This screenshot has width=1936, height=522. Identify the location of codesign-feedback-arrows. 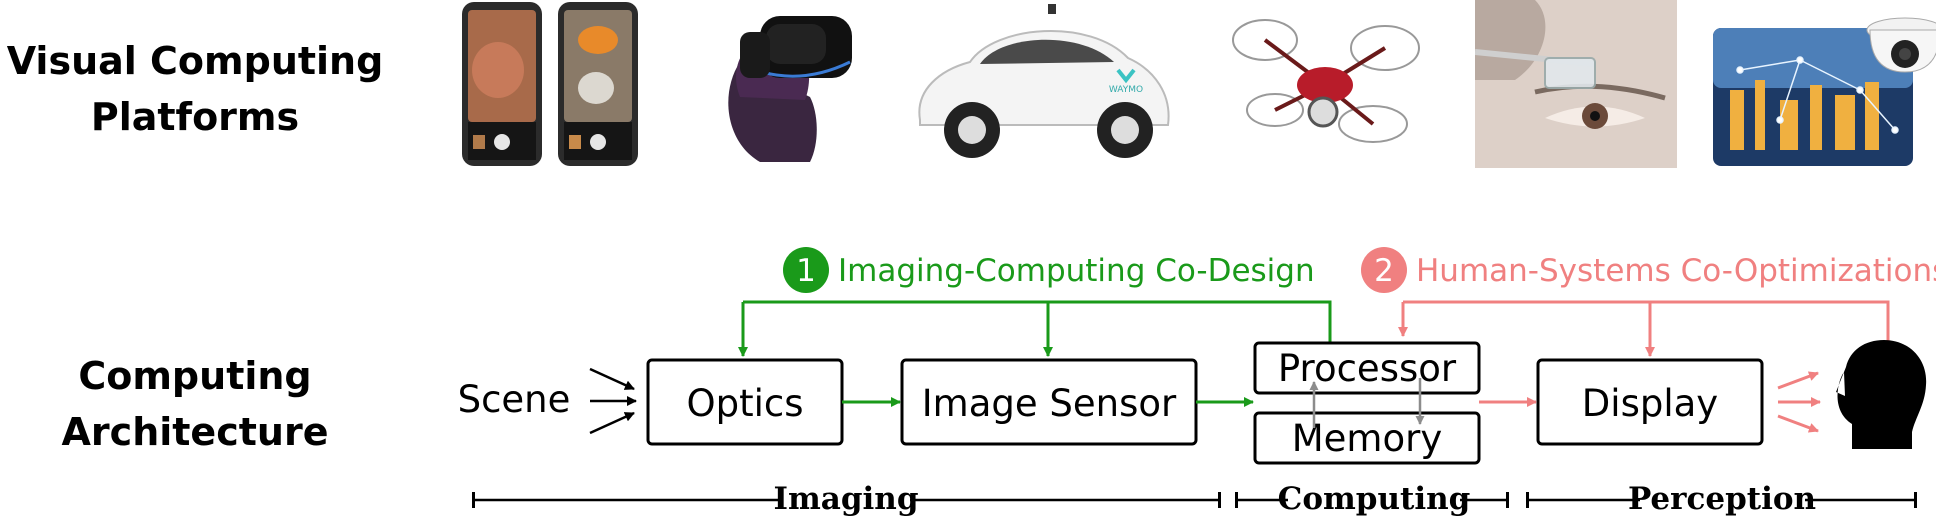
(1035, 328).